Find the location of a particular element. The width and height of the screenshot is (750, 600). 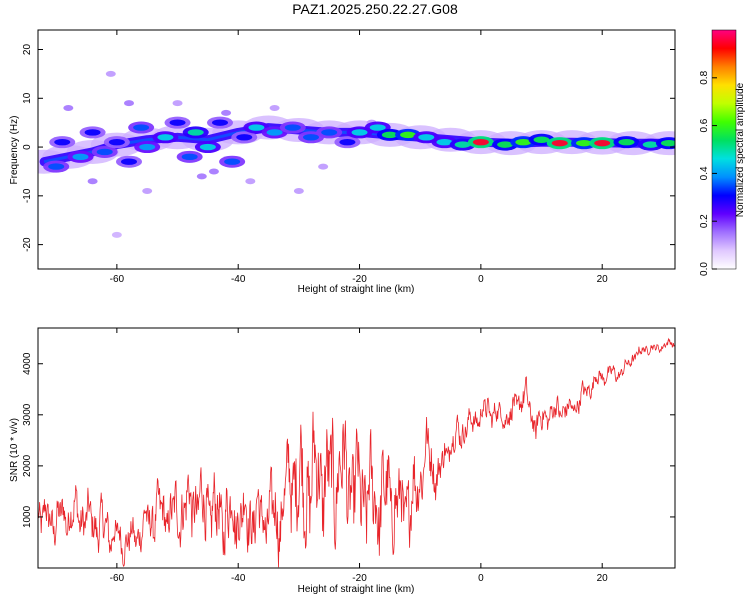

colorbar-tick-label: 0.6 is located at coordinates (704, 125).